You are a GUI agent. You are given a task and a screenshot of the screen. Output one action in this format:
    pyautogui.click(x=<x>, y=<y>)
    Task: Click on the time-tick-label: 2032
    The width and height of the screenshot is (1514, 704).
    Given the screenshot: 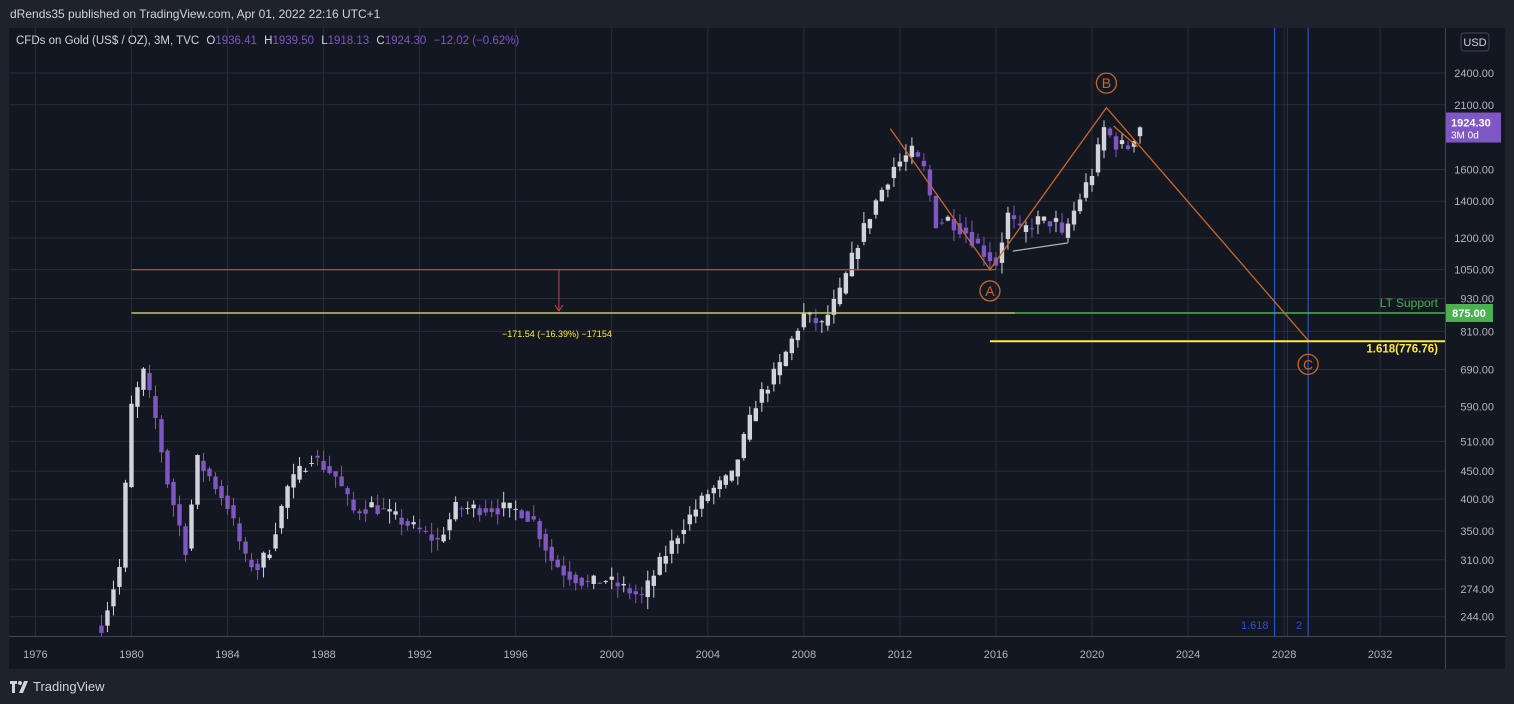 What is the action you would take?
    pyautogui.click(x=1380, y=655)
    